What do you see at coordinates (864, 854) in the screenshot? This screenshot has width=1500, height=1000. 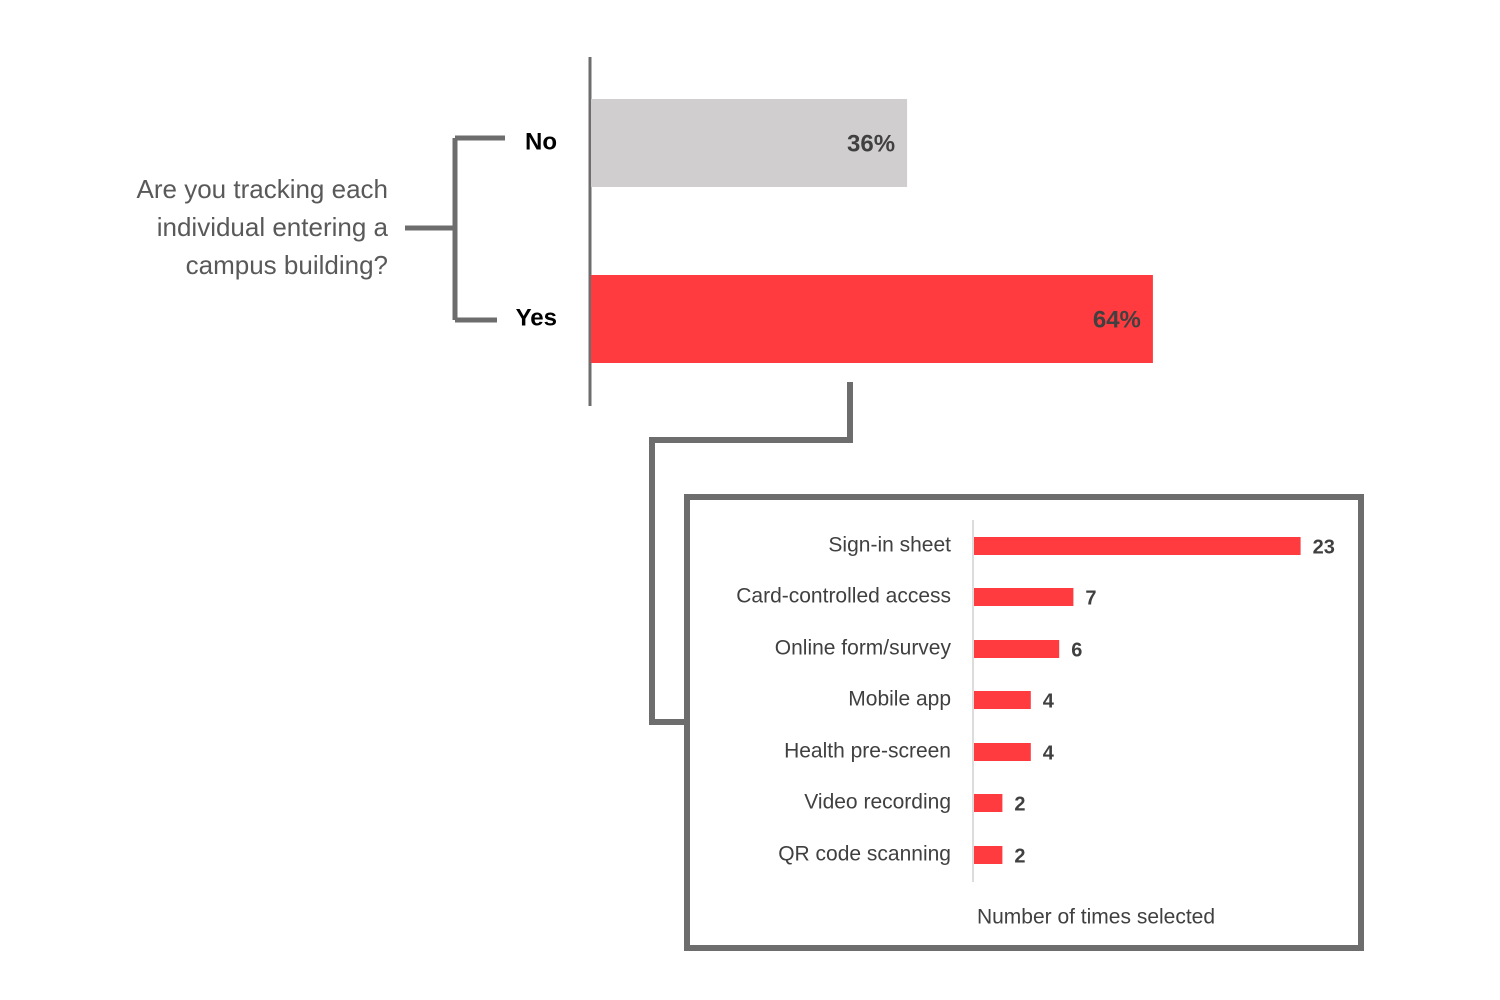 I see `category-label: QR code scanning` at bounding box center [864, 854].